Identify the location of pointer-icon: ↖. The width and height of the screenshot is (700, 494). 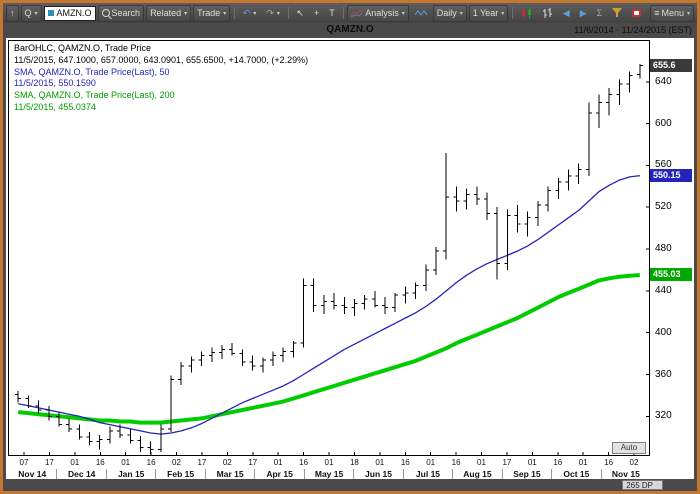
(300, 12).